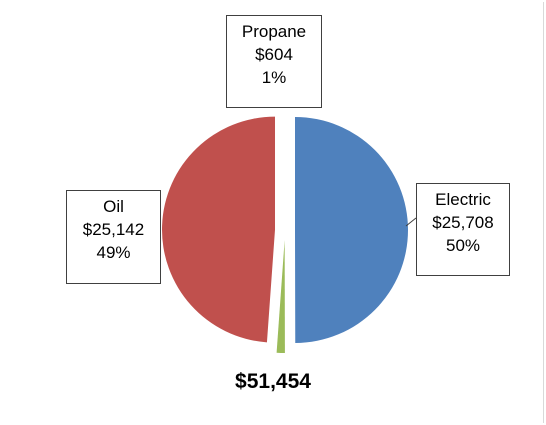 This screenshot has width=546, height=425. I want to click on data-label-oil-amount: $25,142, so click(113, 229).